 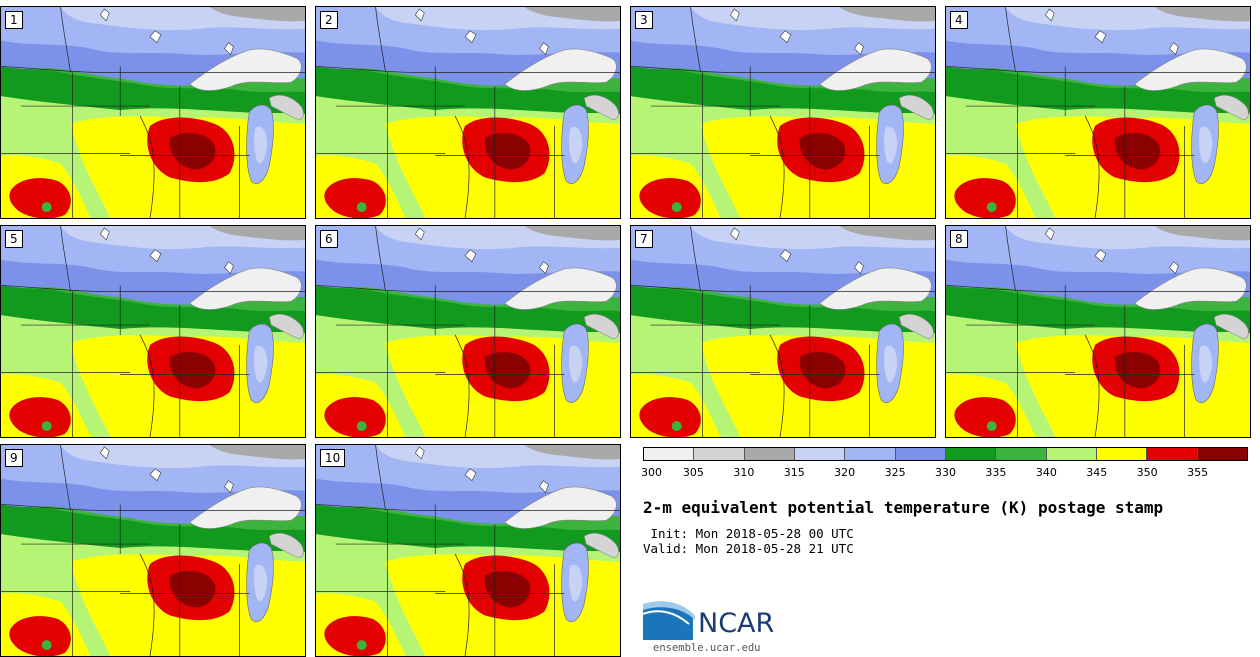 I want to click on postage-stamp-panel-9: 9, so click(x=153, y=550).